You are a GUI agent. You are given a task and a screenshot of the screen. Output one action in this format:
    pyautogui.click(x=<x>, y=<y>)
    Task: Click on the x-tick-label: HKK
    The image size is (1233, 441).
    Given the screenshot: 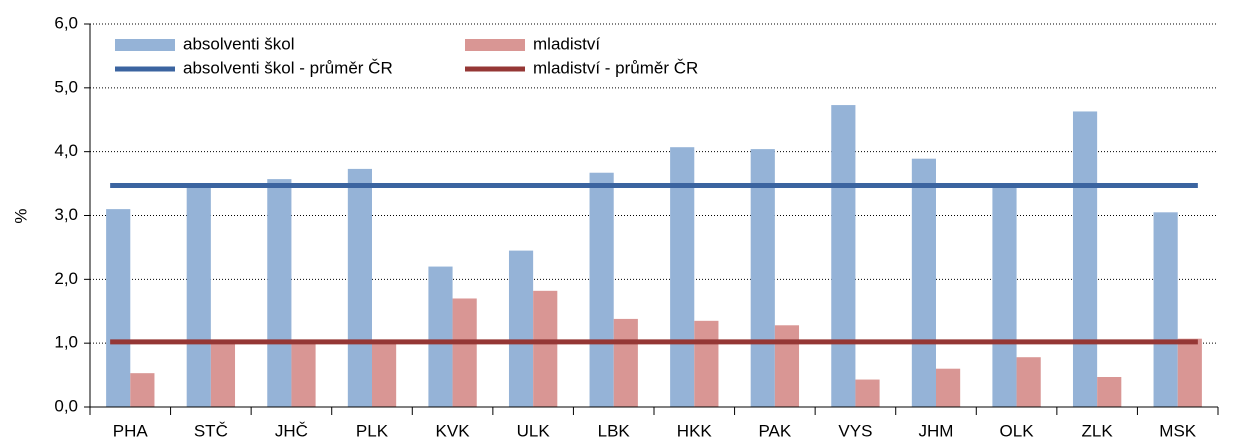 What is the action you would take?
    pyautogui.click(x=695, y=430)
    